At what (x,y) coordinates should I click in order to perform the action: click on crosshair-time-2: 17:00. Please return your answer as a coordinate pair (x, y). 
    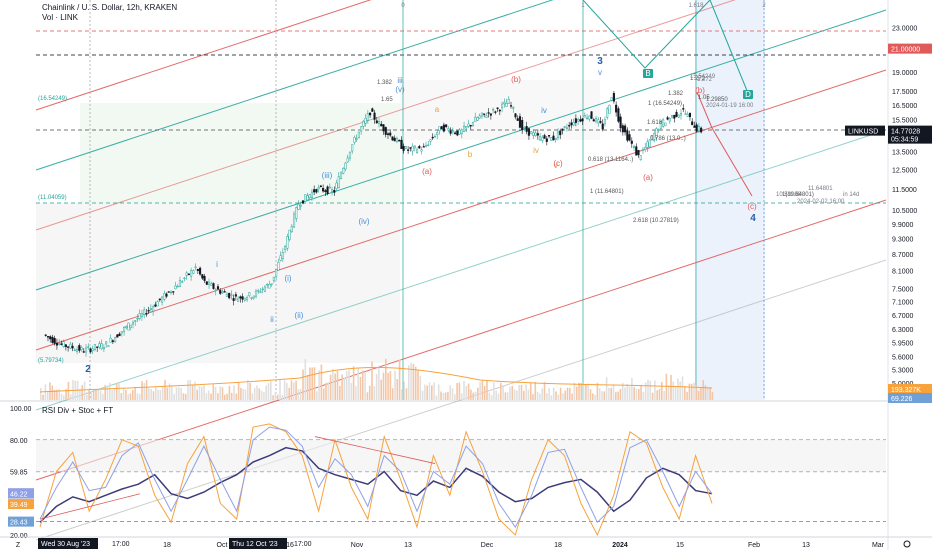
    Looking at the image, I should click on (303, 544).